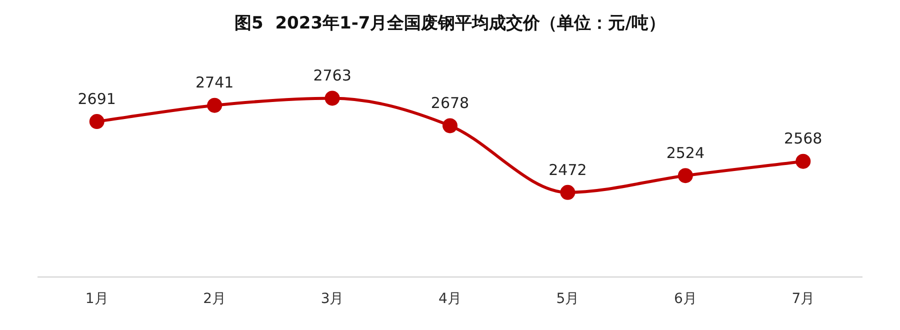  Describe the element at coordinates (568, 299) in the screenshot. I see `x-tick-label: 5月` at that location.